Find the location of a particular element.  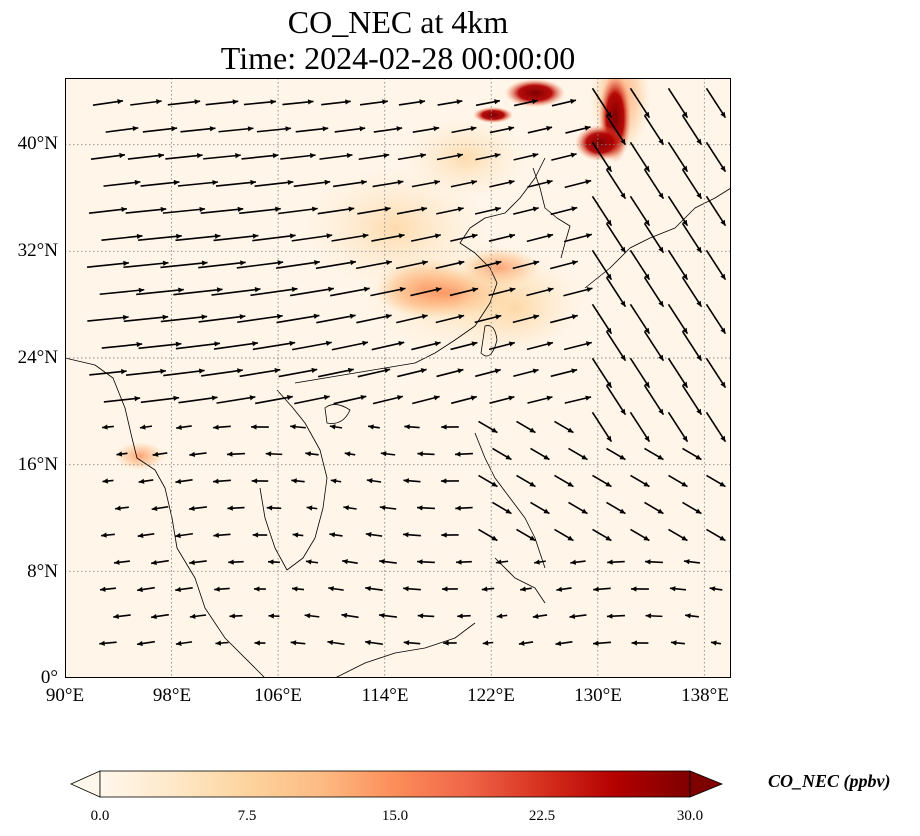

colorbar-extend-low is located at coordinates (85, 784).